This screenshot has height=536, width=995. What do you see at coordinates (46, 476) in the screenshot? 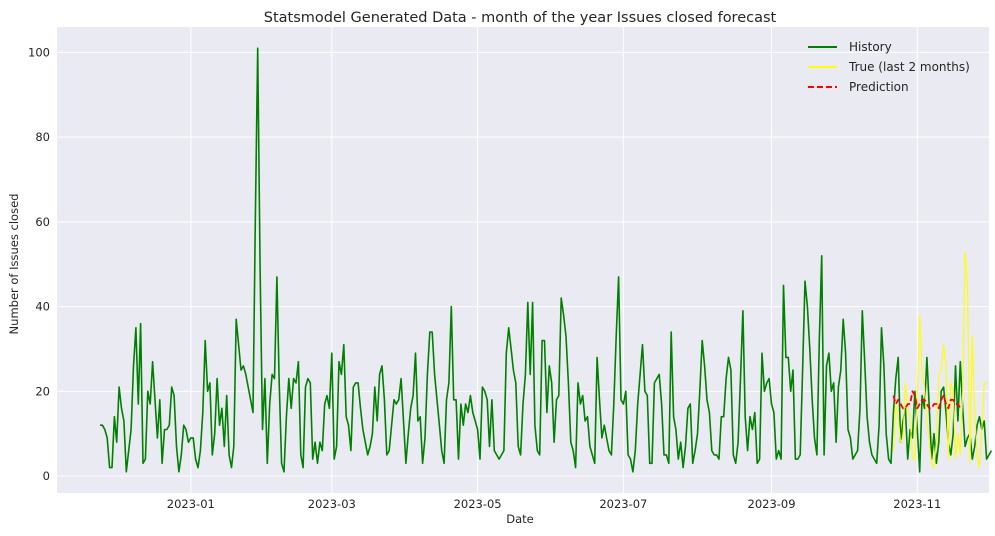
I see `y-tick-label: 0` at bounding box center [46, 476].